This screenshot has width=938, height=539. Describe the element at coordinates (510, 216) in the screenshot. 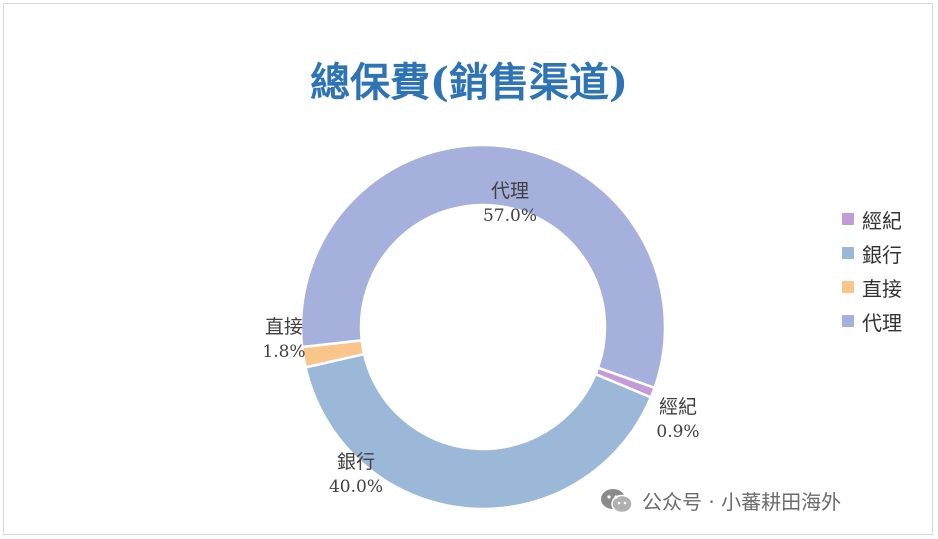

I see `slice-value-agency: 57.0%` at that location.